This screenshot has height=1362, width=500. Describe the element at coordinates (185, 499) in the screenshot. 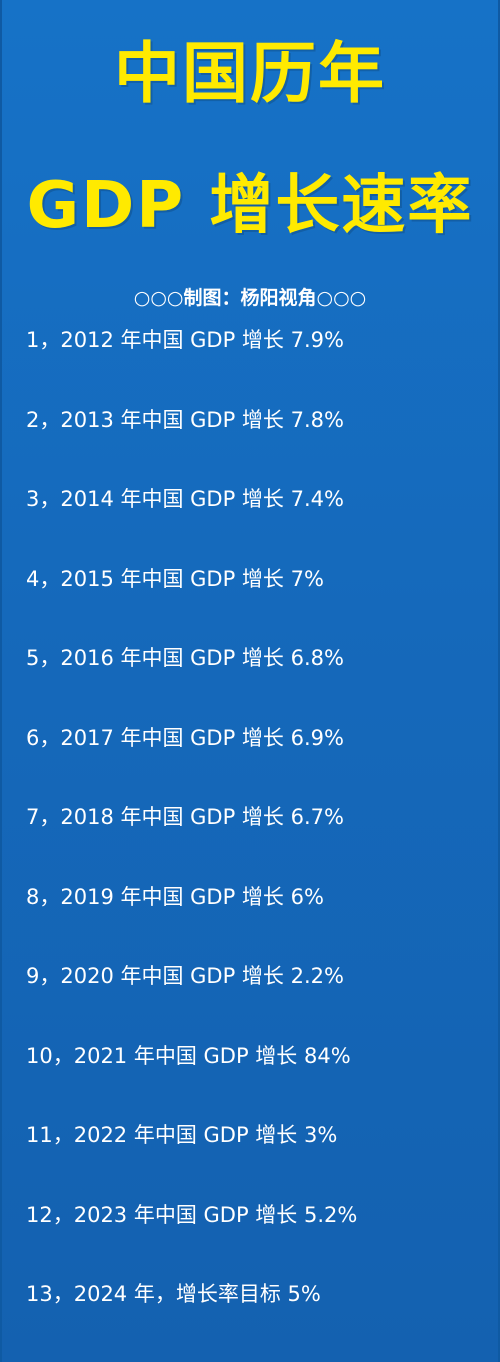

I see `list-item: 3，2014 年中国 GDP 增长 7.4%` at that location.